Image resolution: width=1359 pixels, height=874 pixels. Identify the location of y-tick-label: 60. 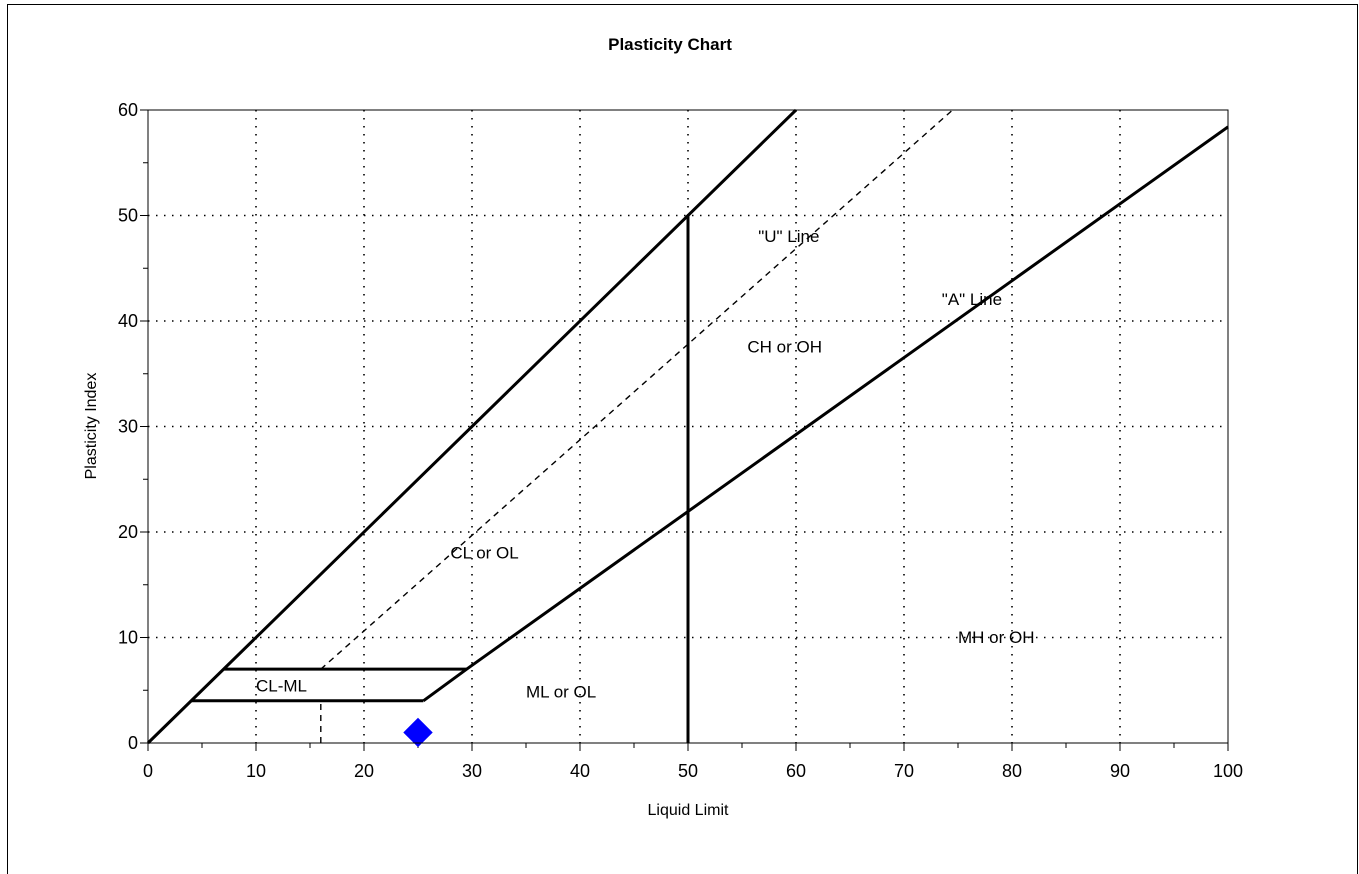
(128, 110).